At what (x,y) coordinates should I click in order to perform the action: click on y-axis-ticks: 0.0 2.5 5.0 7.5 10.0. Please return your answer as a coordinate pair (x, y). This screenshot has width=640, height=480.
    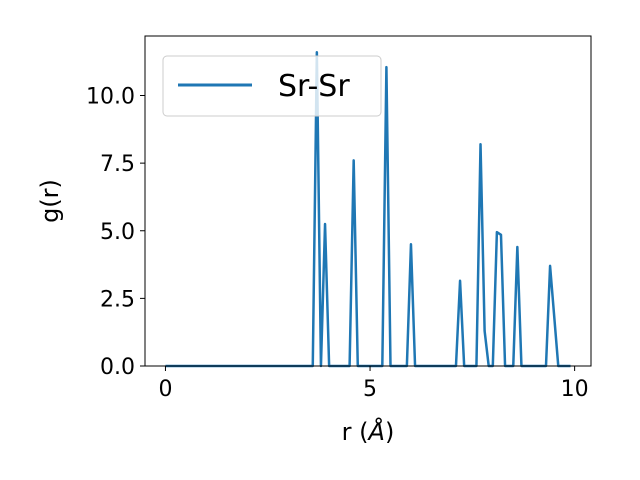
    Looking at the image, I should click on (115, 232).